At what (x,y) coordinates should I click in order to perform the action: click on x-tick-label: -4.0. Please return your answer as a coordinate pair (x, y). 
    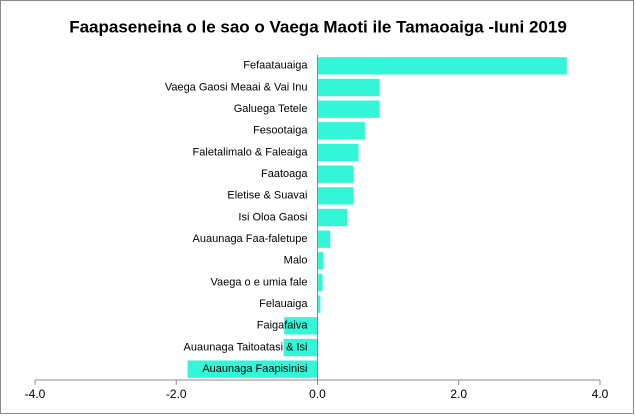
    Looking at the image, I should click on (35, 394).